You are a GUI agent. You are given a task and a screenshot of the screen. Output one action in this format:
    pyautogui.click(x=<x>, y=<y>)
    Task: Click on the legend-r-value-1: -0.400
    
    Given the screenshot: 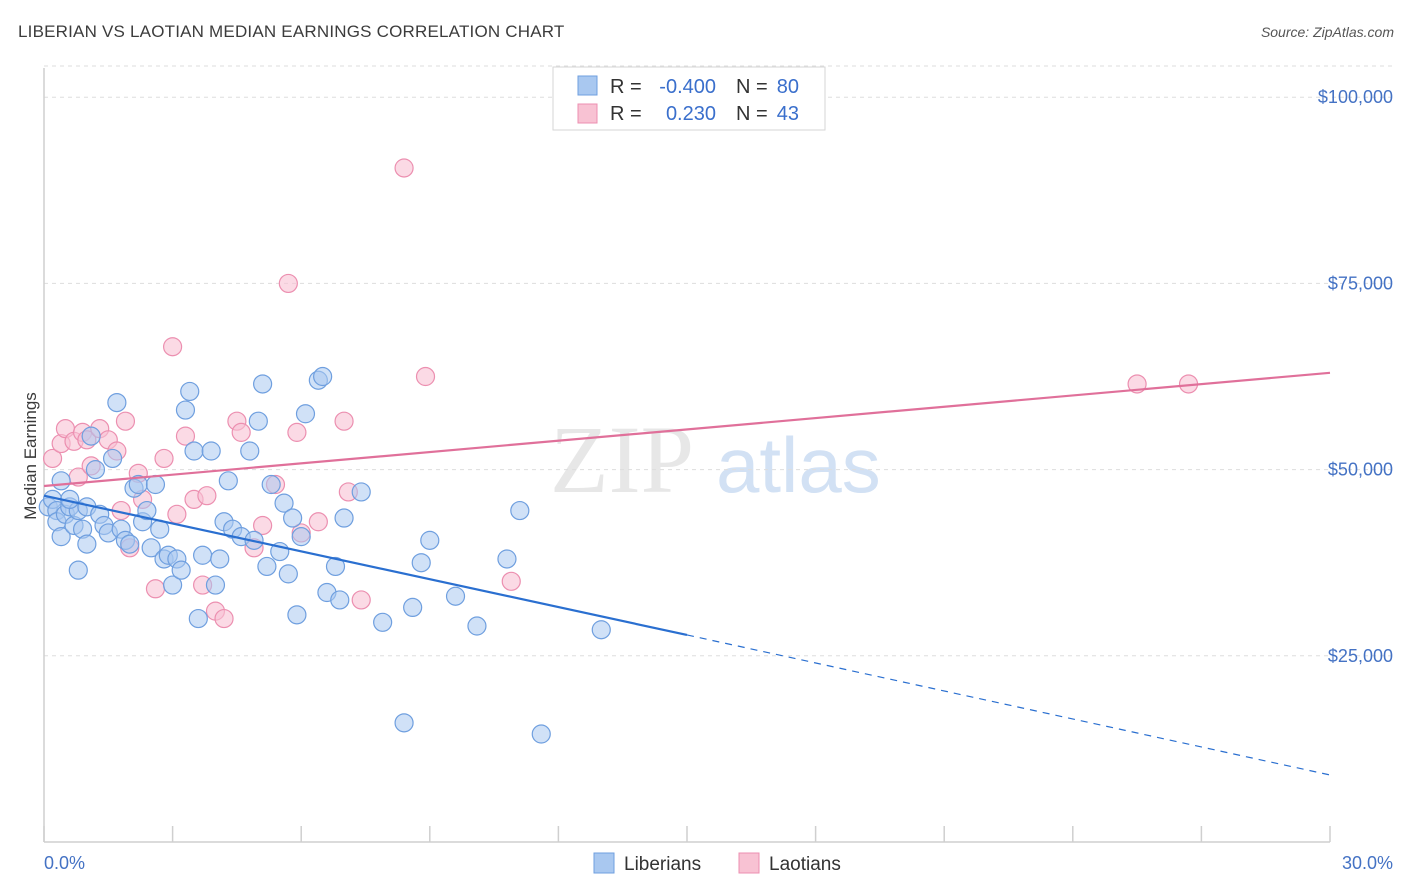 What is the action you would take?
    pyautogui.click(x=687, y=87)
    